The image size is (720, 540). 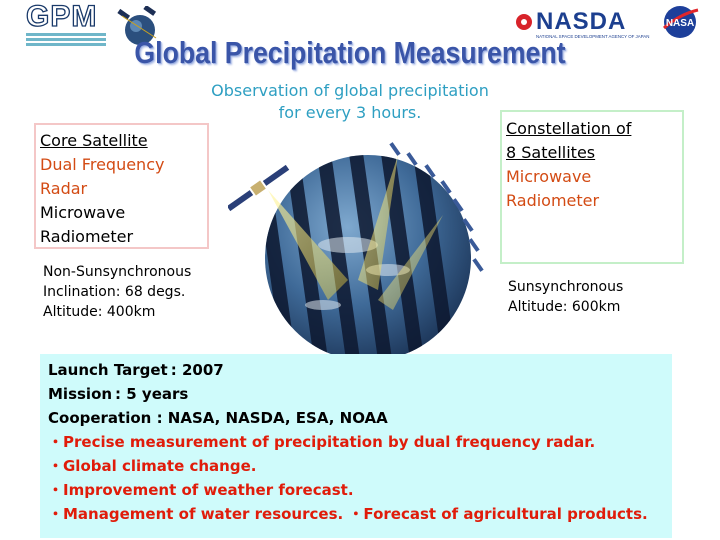 What do you see at coordinates (524, 22) in the screenshot?
I see `nasda-emblem-icon` at bounding box center [524, 22].